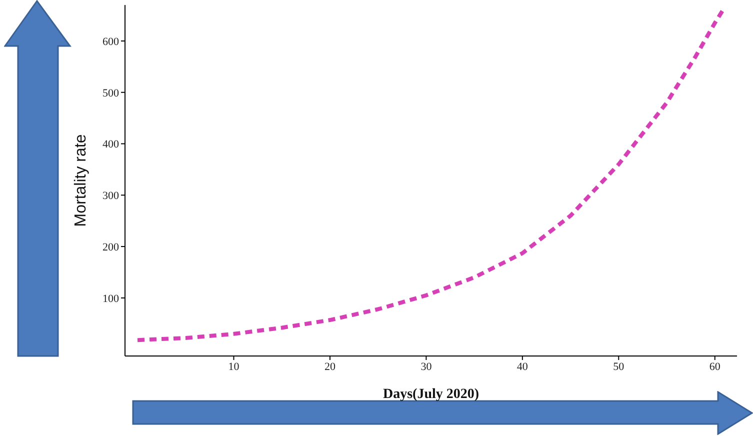  I want to click on y-tick-label: 200, so click(111, 247).